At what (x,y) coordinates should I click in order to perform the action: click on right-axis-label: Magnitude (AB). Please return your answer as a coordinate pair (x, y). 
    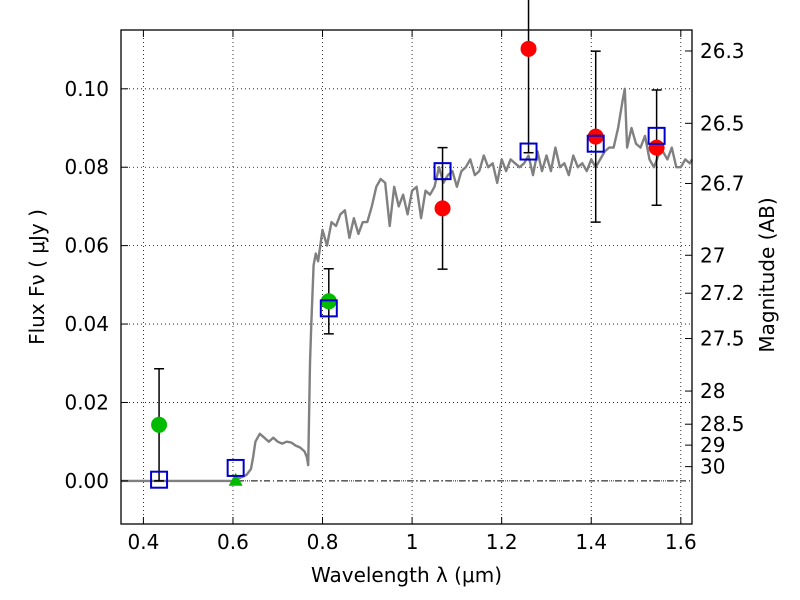
    Looking at the image, I should click on (767, 274).